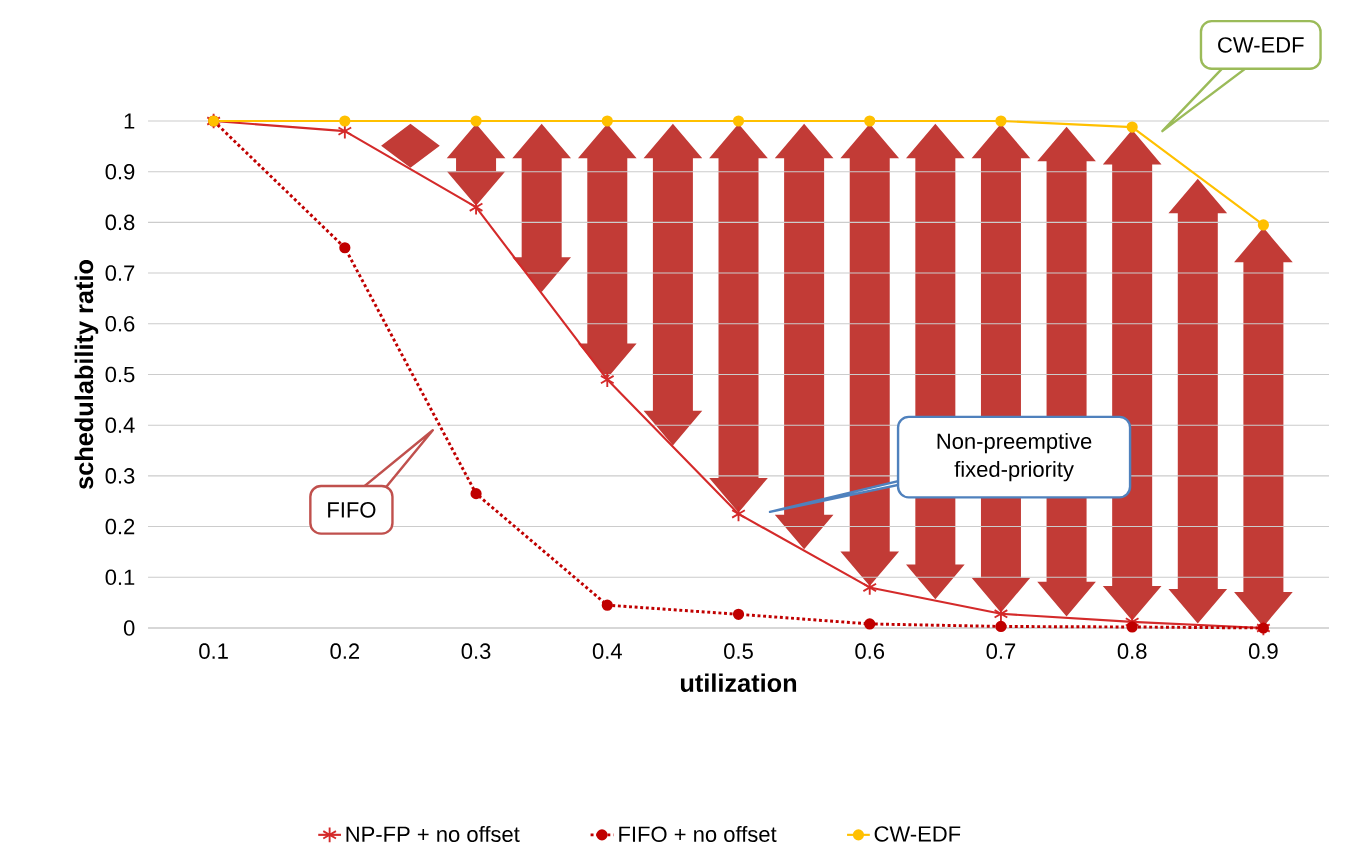  Describe the element at coordinates (738, 683) in the screenshot. I see `x-axis-title: utilization` at that location.